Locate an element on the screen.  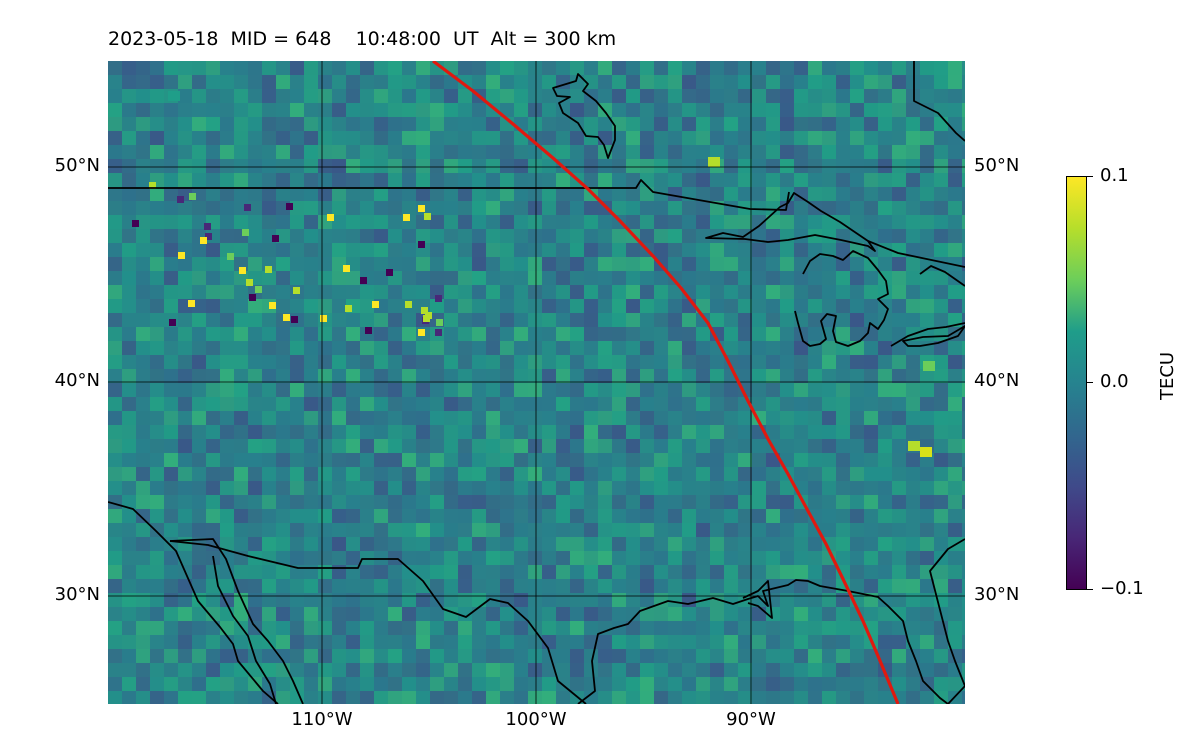
us-mexico-border is located at coordinates (378, 622).